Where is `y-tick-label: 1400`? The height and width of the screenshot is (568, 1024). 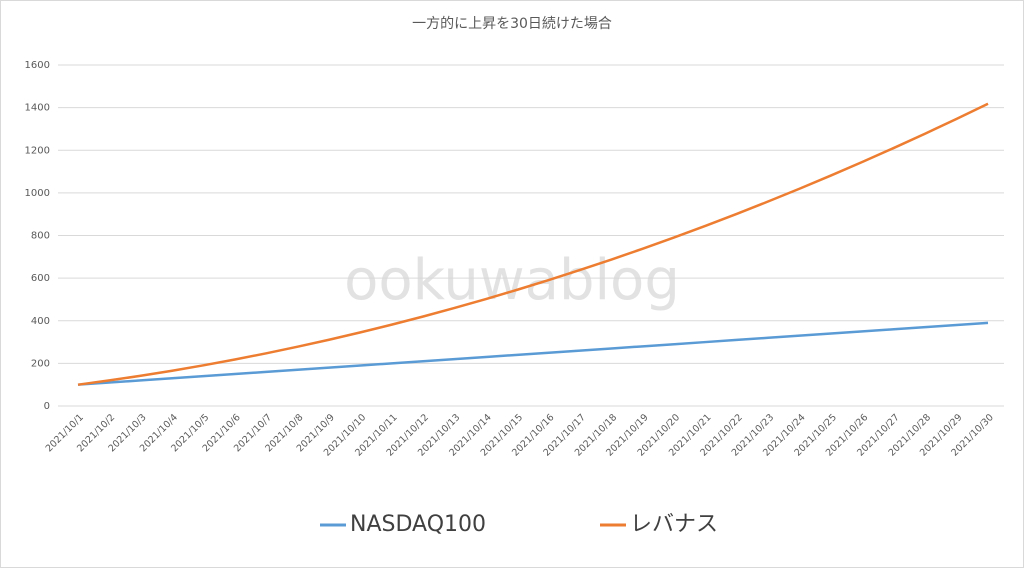 y-tick-label: 1400 is located at coordinates (37, 108).